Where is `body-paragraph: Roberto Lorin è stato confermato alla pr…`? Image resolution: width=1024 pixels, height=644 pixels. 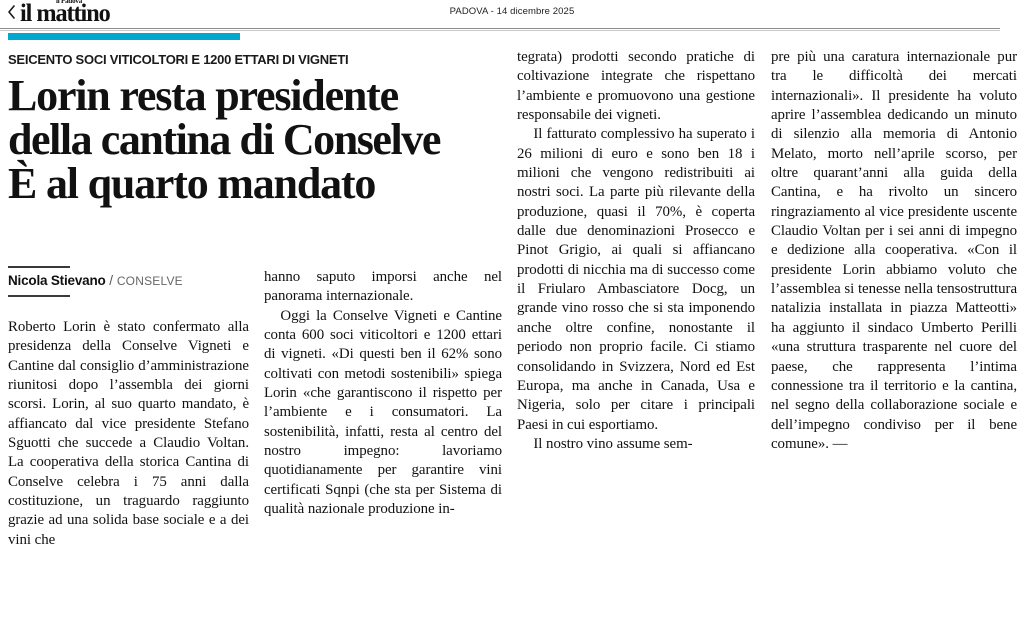
body-paragraph: Roberto Lorin è stato confermato alla pr… is located at coordinates (128, 433).